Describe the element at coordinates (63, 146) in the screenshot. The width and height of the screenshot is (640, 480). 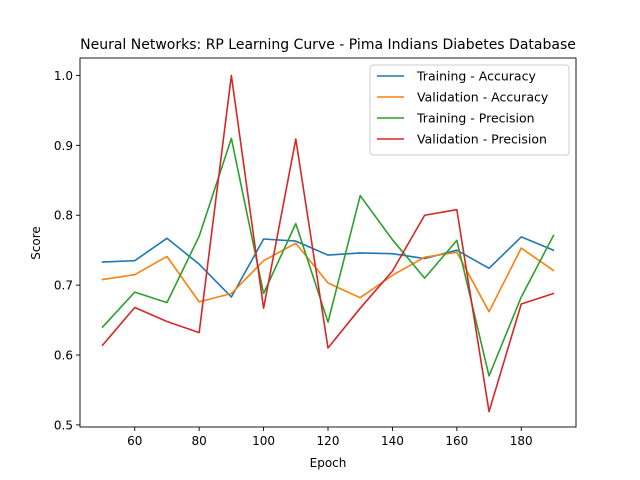
I see `y-tick-label: 0.9` at that location.